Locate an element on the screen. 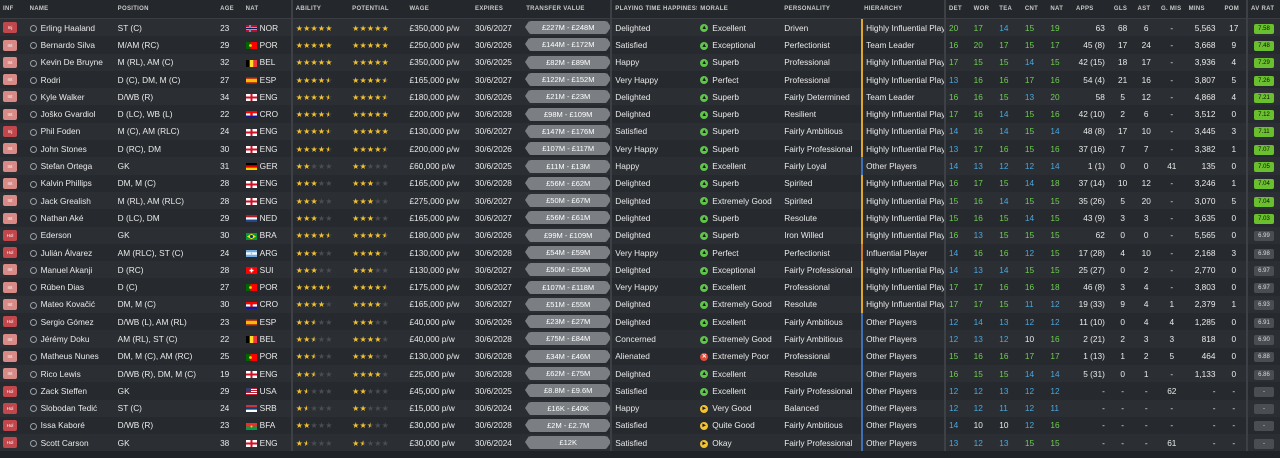 This screenshot has height=458, width=1280. name-cell: Rico Lewis is located at coordinates (70, 373).